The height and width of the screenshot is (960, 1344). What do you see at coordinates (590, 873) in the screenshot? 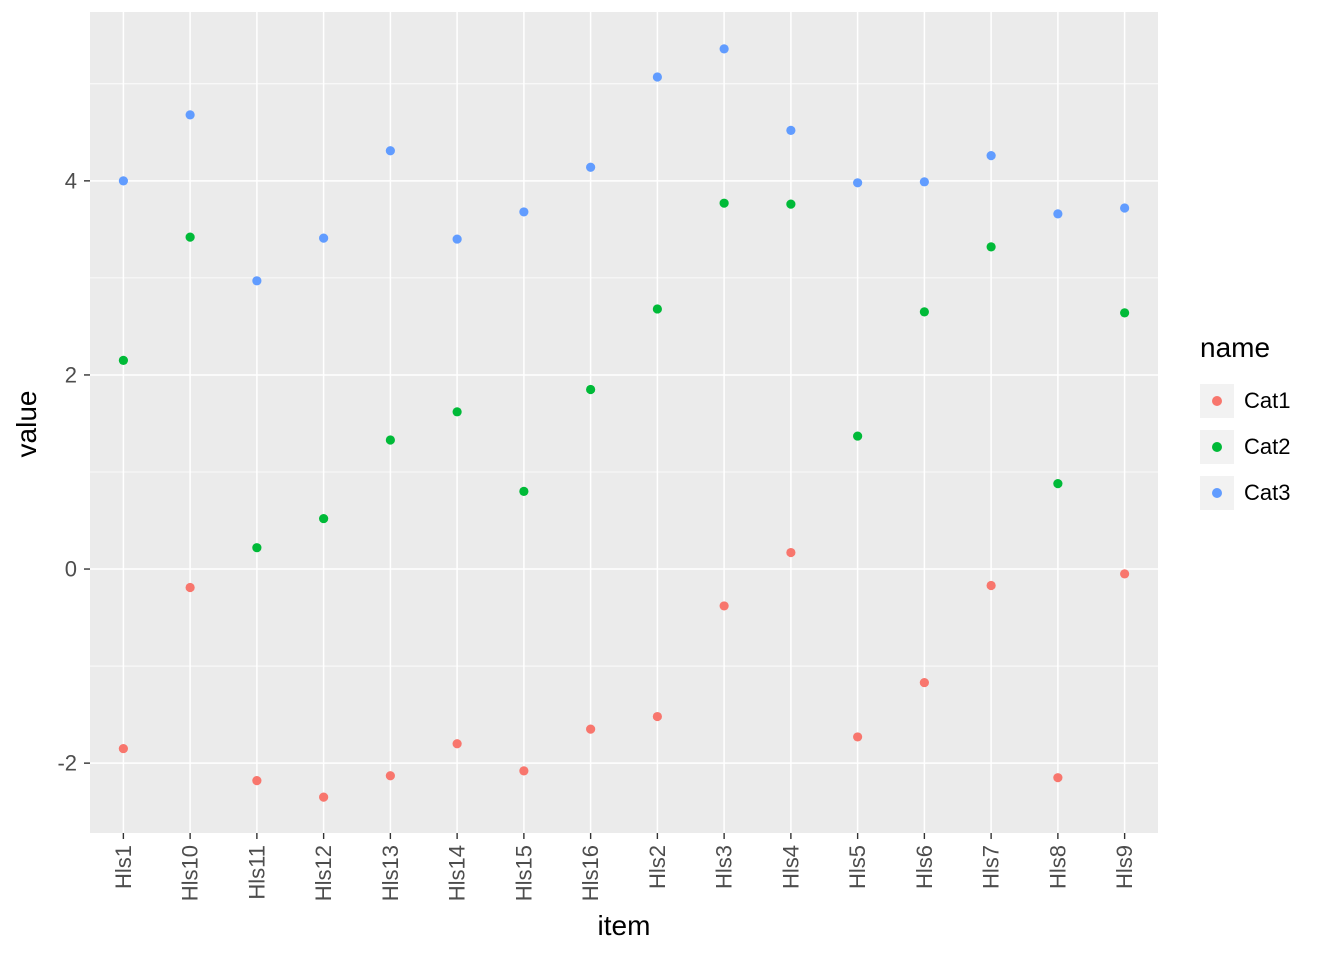
I see `x-tick-label: Hls16` at bounding box center [590, 873].